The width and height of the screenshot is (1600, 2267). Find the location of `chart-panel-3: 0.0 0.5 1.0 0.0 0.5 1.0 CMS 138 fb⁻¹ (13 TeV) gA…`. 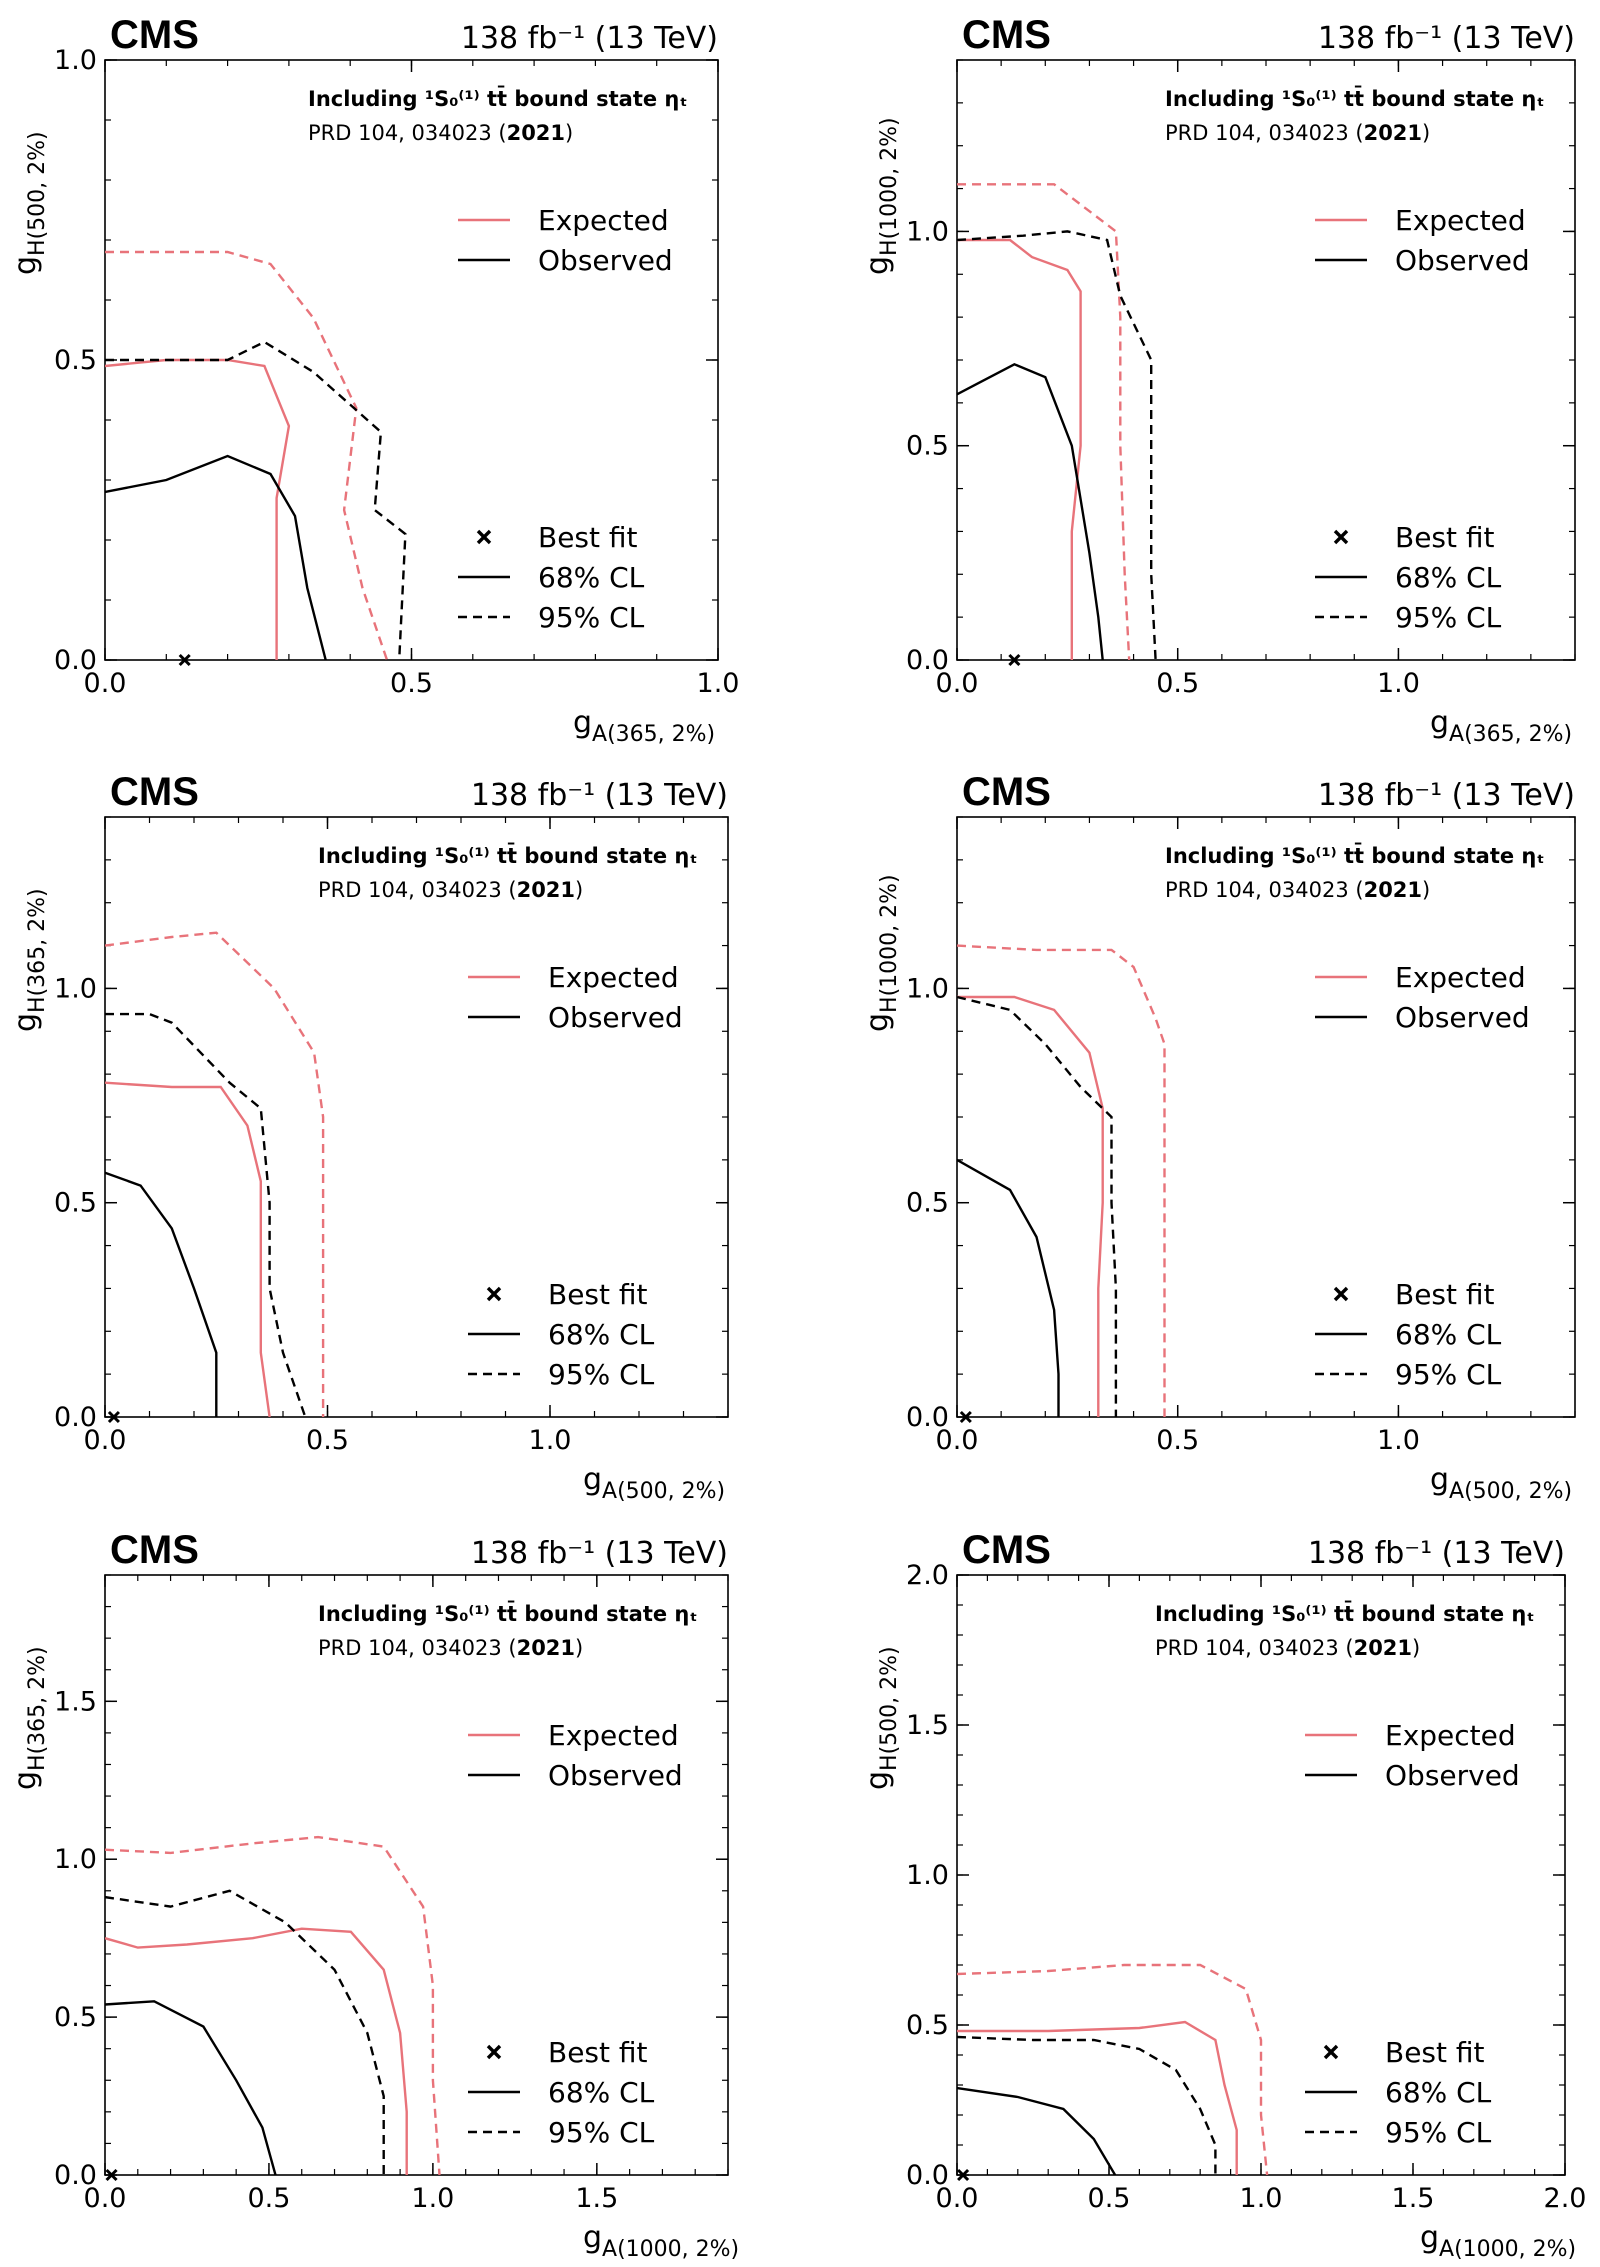

chart-panel-3: 0.0 0.5 1.0 0.0 0.5 1.0 CMS 138 fb⁻¹ (13 TeV) gA… is located at coordinates (368, 1137).